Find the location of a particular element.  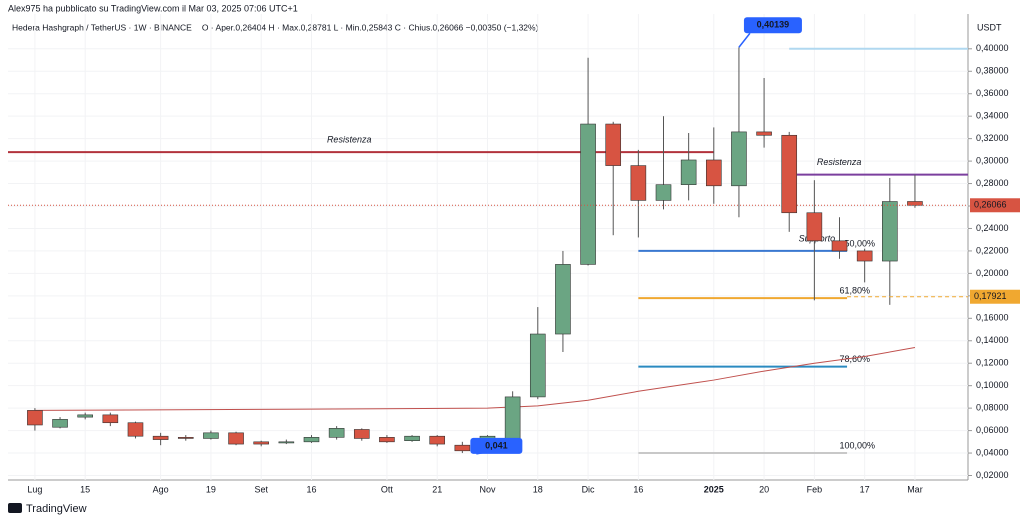

y-tick-label: 0,28000 is located at coordinates (992, 183).